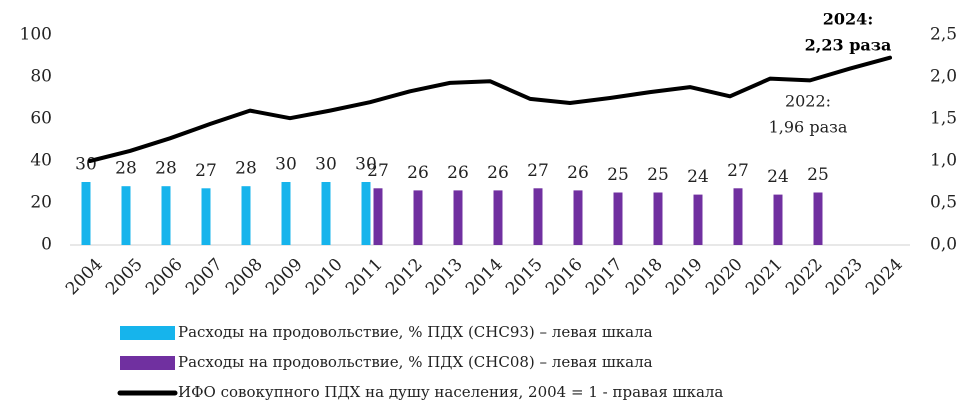 Image resolution: width=965 pixels, height=404 pixels. What do you see at coordinates (604, 277) in the screenshot?
I see `x-tick-label: 2017` at bounding box center [604, 277].